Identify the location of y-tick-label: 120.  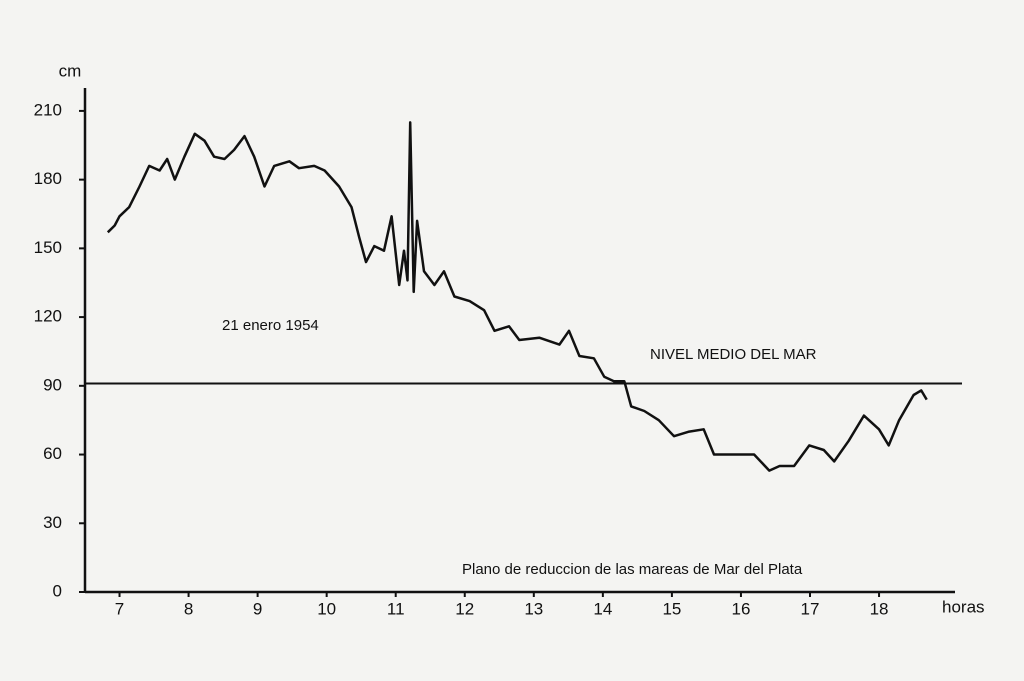
(48, 316).